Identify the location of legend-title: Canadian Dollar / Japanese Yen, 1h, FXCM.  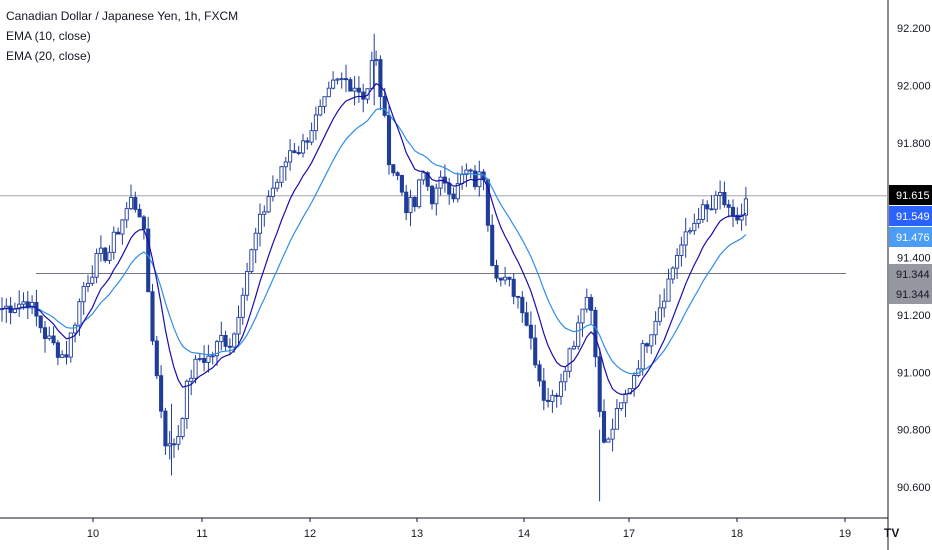
(122, 16).